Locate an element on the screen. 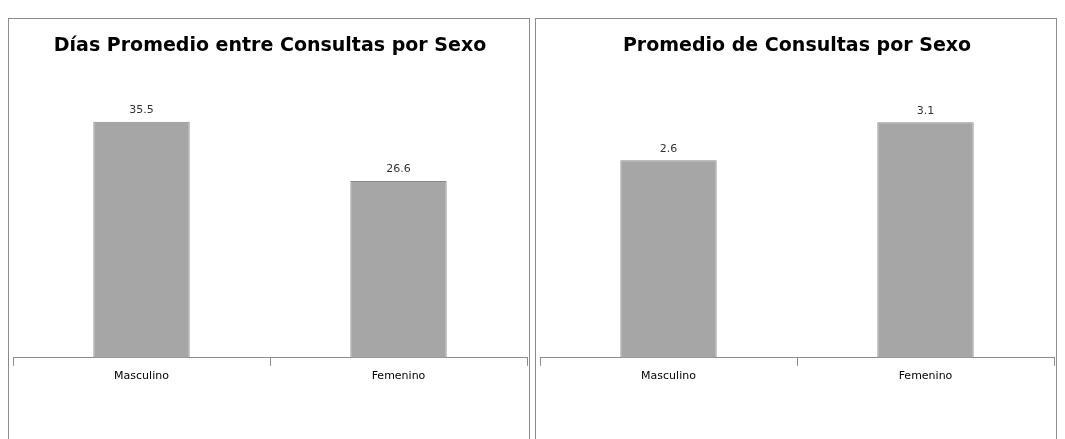 The height and width of the screenshot is (439, 1065). data-label: 35.5 is located at coordinates (141, 110).